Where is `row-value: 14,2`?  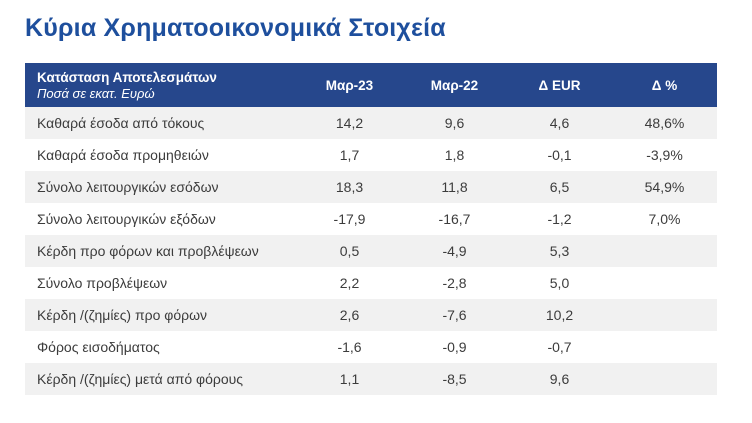
row-value: 14,2 is located at coordinates (349, 123).